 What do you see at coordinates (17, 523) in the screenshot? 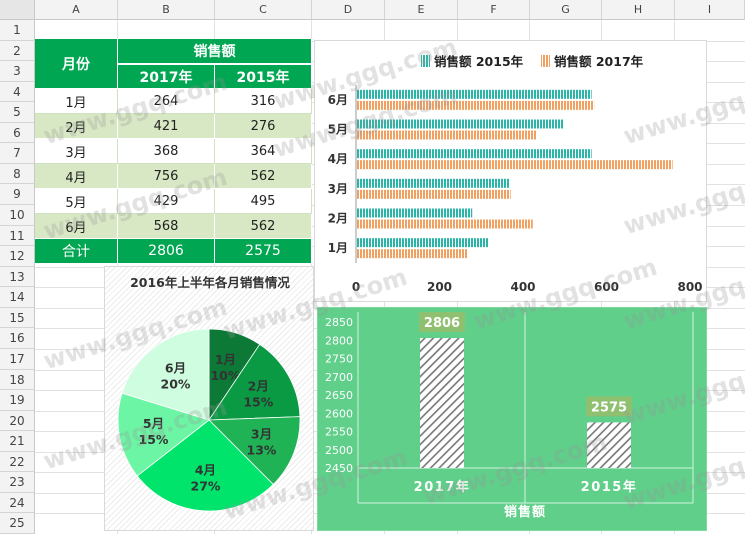
I see `row-header-25: 25` at bounding box center [17, 523].